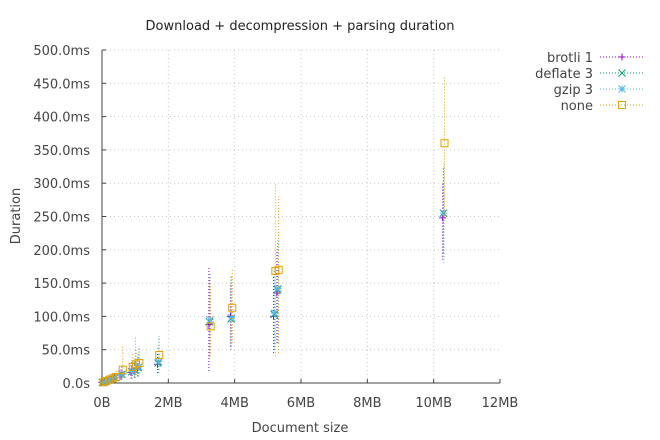  Describe the element at coordinates (61, 118) in the screenshot. I see `y-tick-label: 400.0ms` at that location.